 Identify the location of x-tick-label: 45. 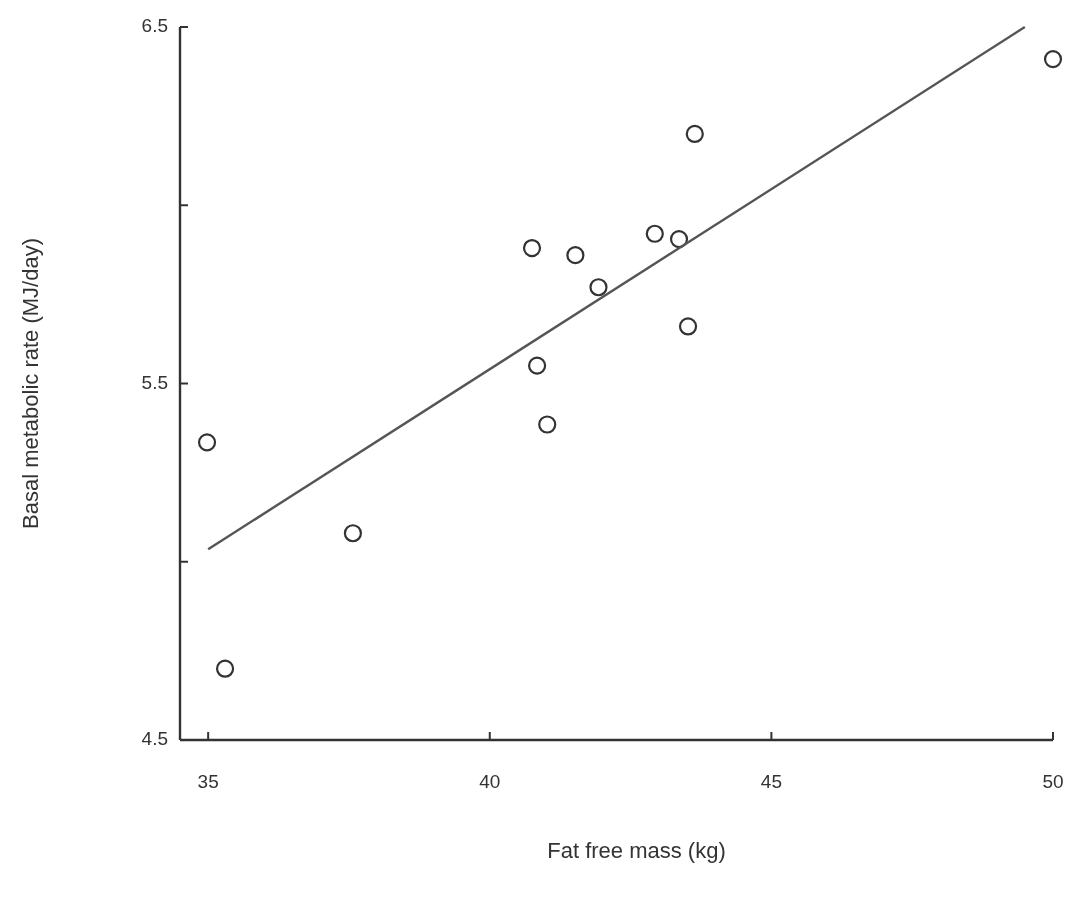
(771, 781).